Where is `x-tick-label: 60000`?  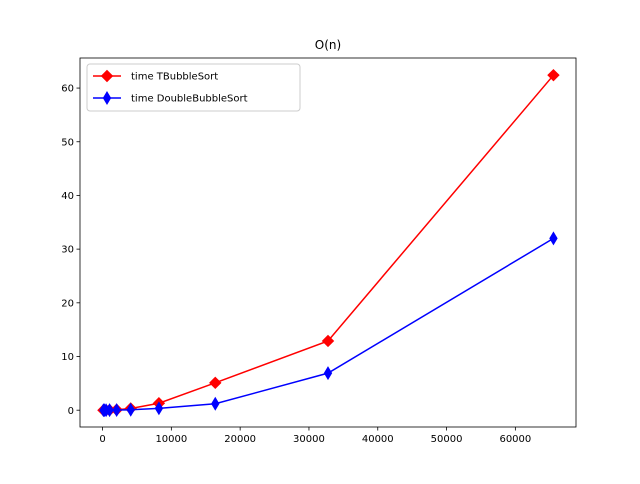
x-tick-label: 60000 is located at coordinates (515, 439).